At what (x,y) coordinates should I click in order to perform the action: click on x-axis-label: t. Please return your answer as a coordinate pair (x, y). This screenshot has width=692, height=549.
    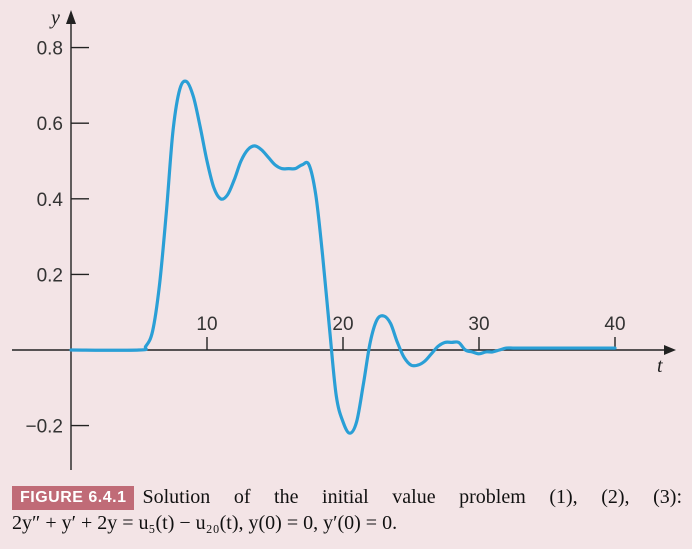
    Looking at the image, I should click on (660, 366).